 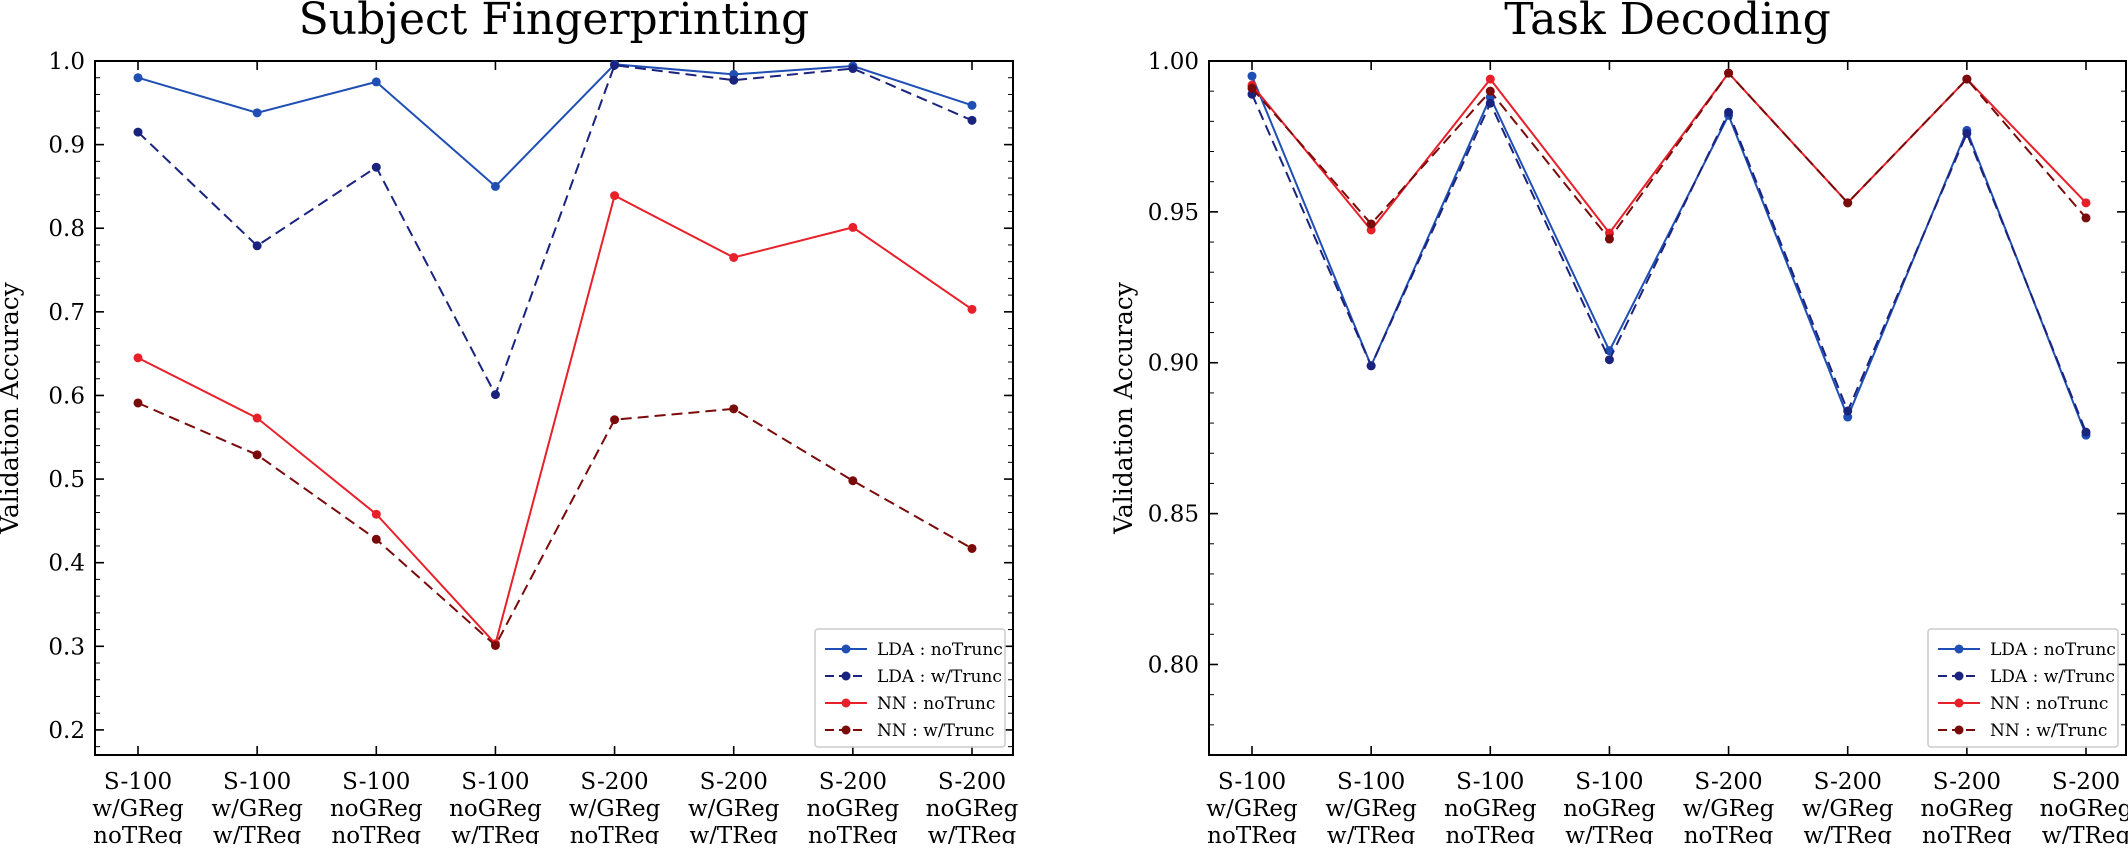 What do you see at coordinates (1173, 213) in the screenshot?
I see `td-ytick-label: 0.95` at bounding box center [1173, 213].